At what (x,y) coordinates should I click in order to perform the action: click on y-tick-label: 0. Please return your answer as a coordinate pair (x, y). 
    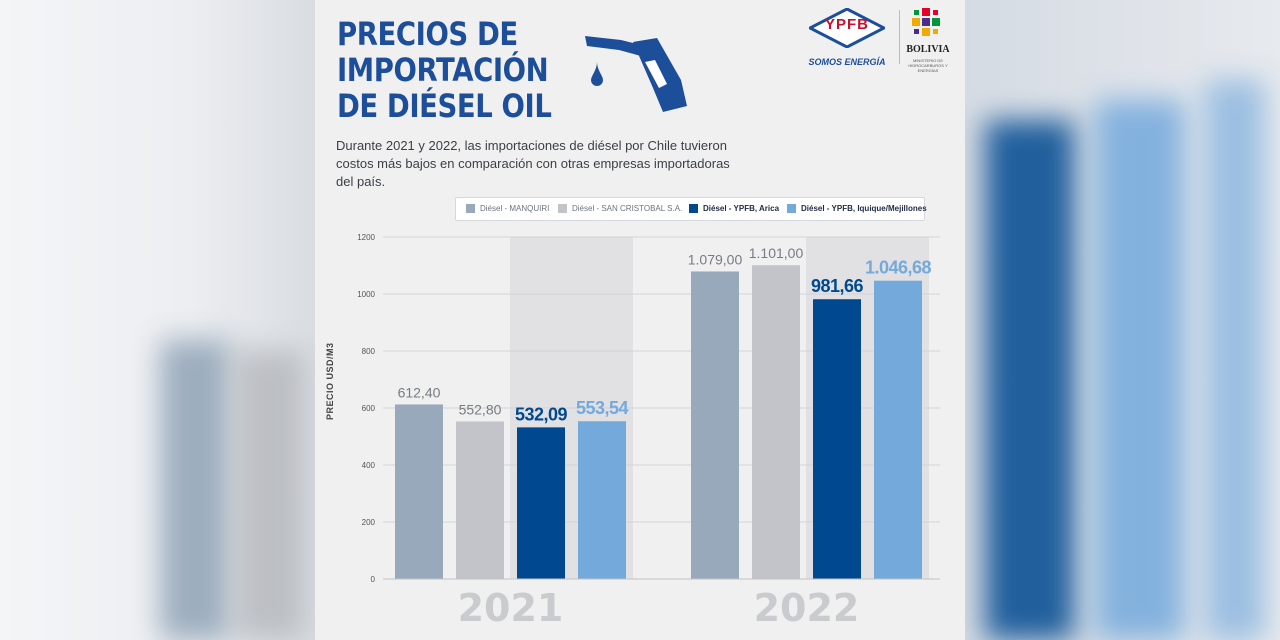
    Looking at the image, I should click on (373, 579).